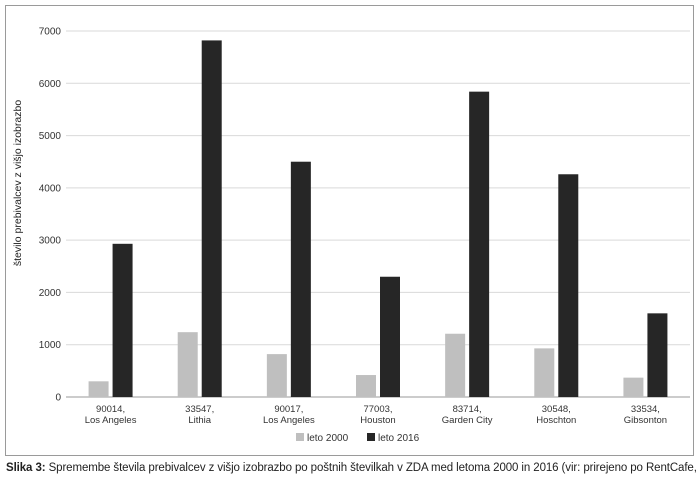 Image resolution: width=700 pixels, height=484 pixels. Describe the element at coordinates (556, 420) in the screenshot. I see `x-tick-label: Hoschton` at that location.